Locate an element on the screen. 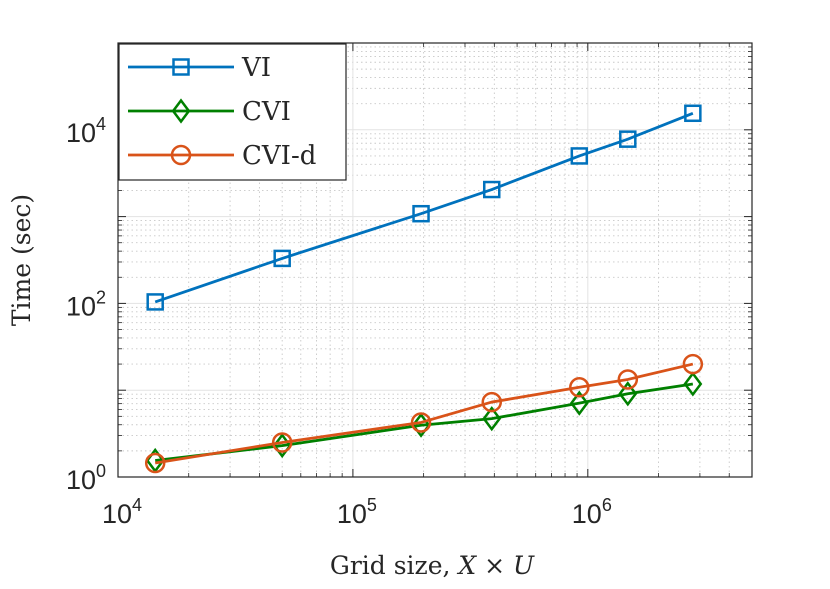 The width and height of the screenshot is (830, 589). y-tick-label-0-base: 10 is located at coordinates (81, 480).